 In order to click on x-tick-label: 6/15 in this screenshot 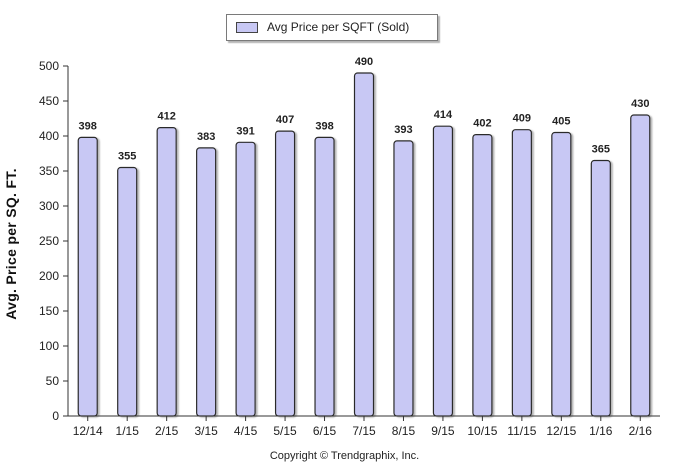, I will do `click(325, 431)`.